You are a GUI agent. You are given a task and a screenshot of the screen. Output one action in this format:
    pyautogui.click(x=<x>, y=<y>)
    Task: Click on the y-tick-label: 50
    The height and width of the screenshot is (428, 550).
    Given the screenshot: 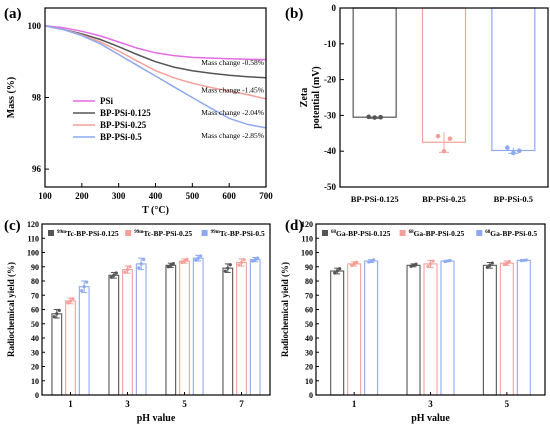 What is the action you would take?
    pyautogui.click(x=35, y=324)
    